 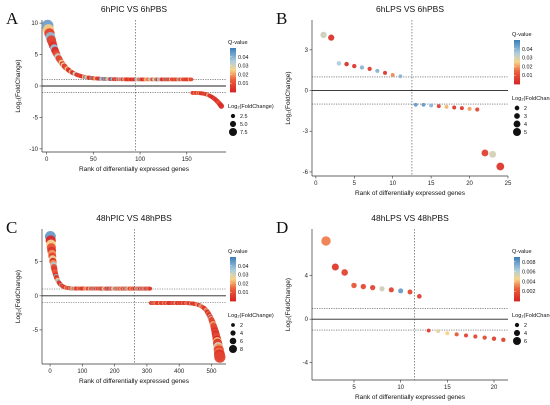 I want to click on legend-size-label: 4, so click(x=241, y=334).